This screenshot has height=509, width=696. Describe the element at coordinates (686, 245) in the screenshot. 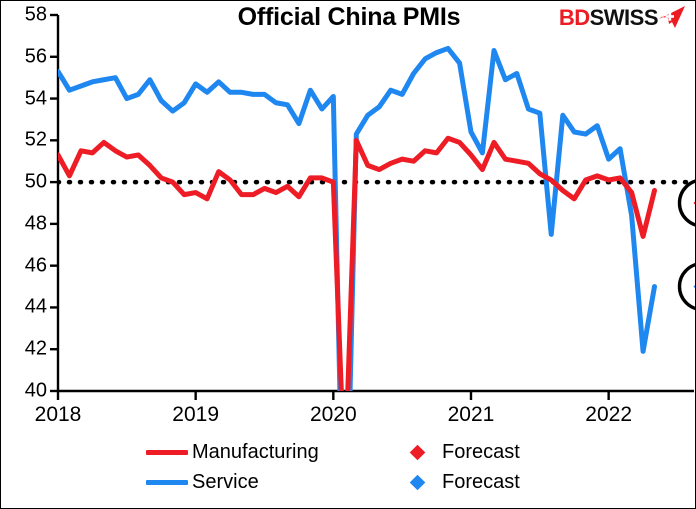

I see `forecast-markers` at that location.